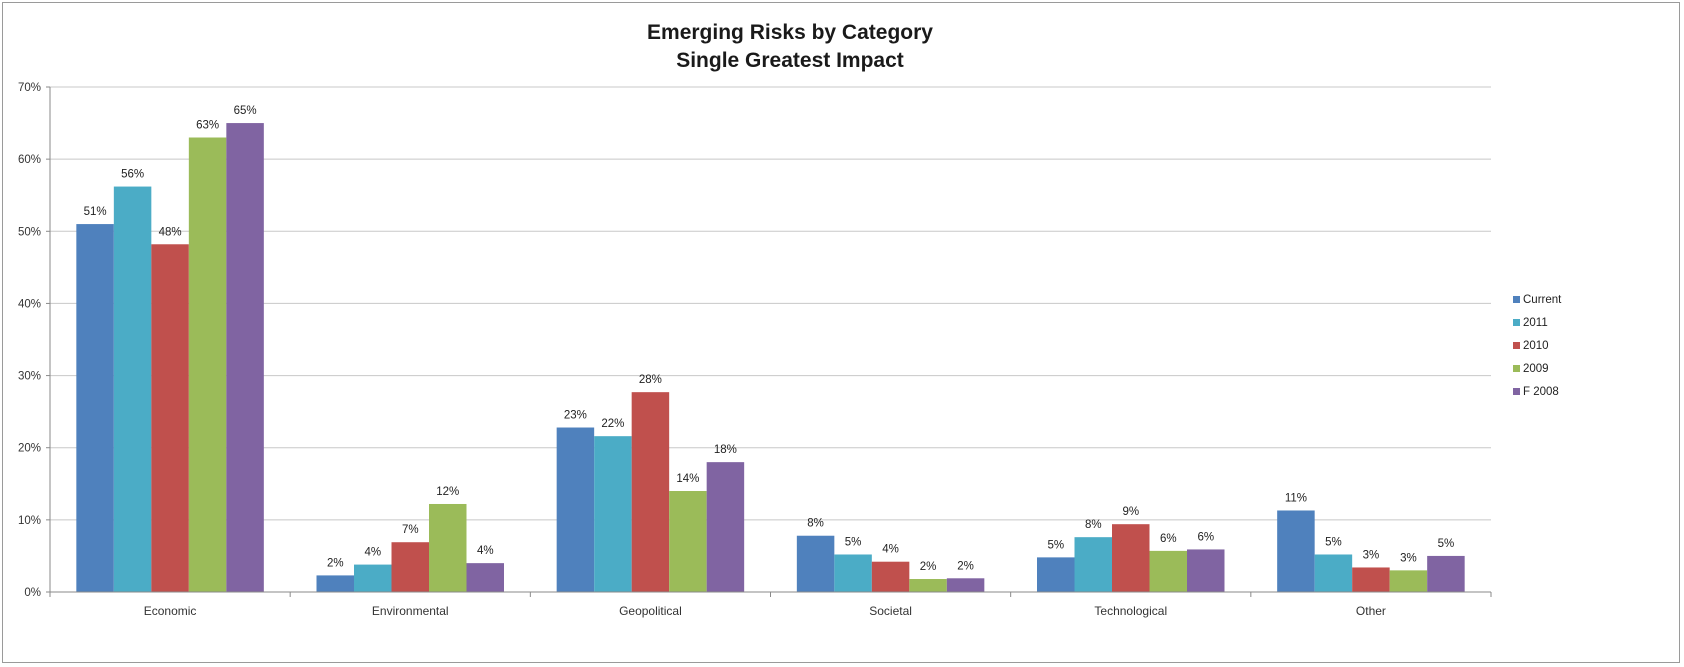  Describe the element at coordinates (1535, 323) in the screenshot. I see `legend-label: 2011` at that location.